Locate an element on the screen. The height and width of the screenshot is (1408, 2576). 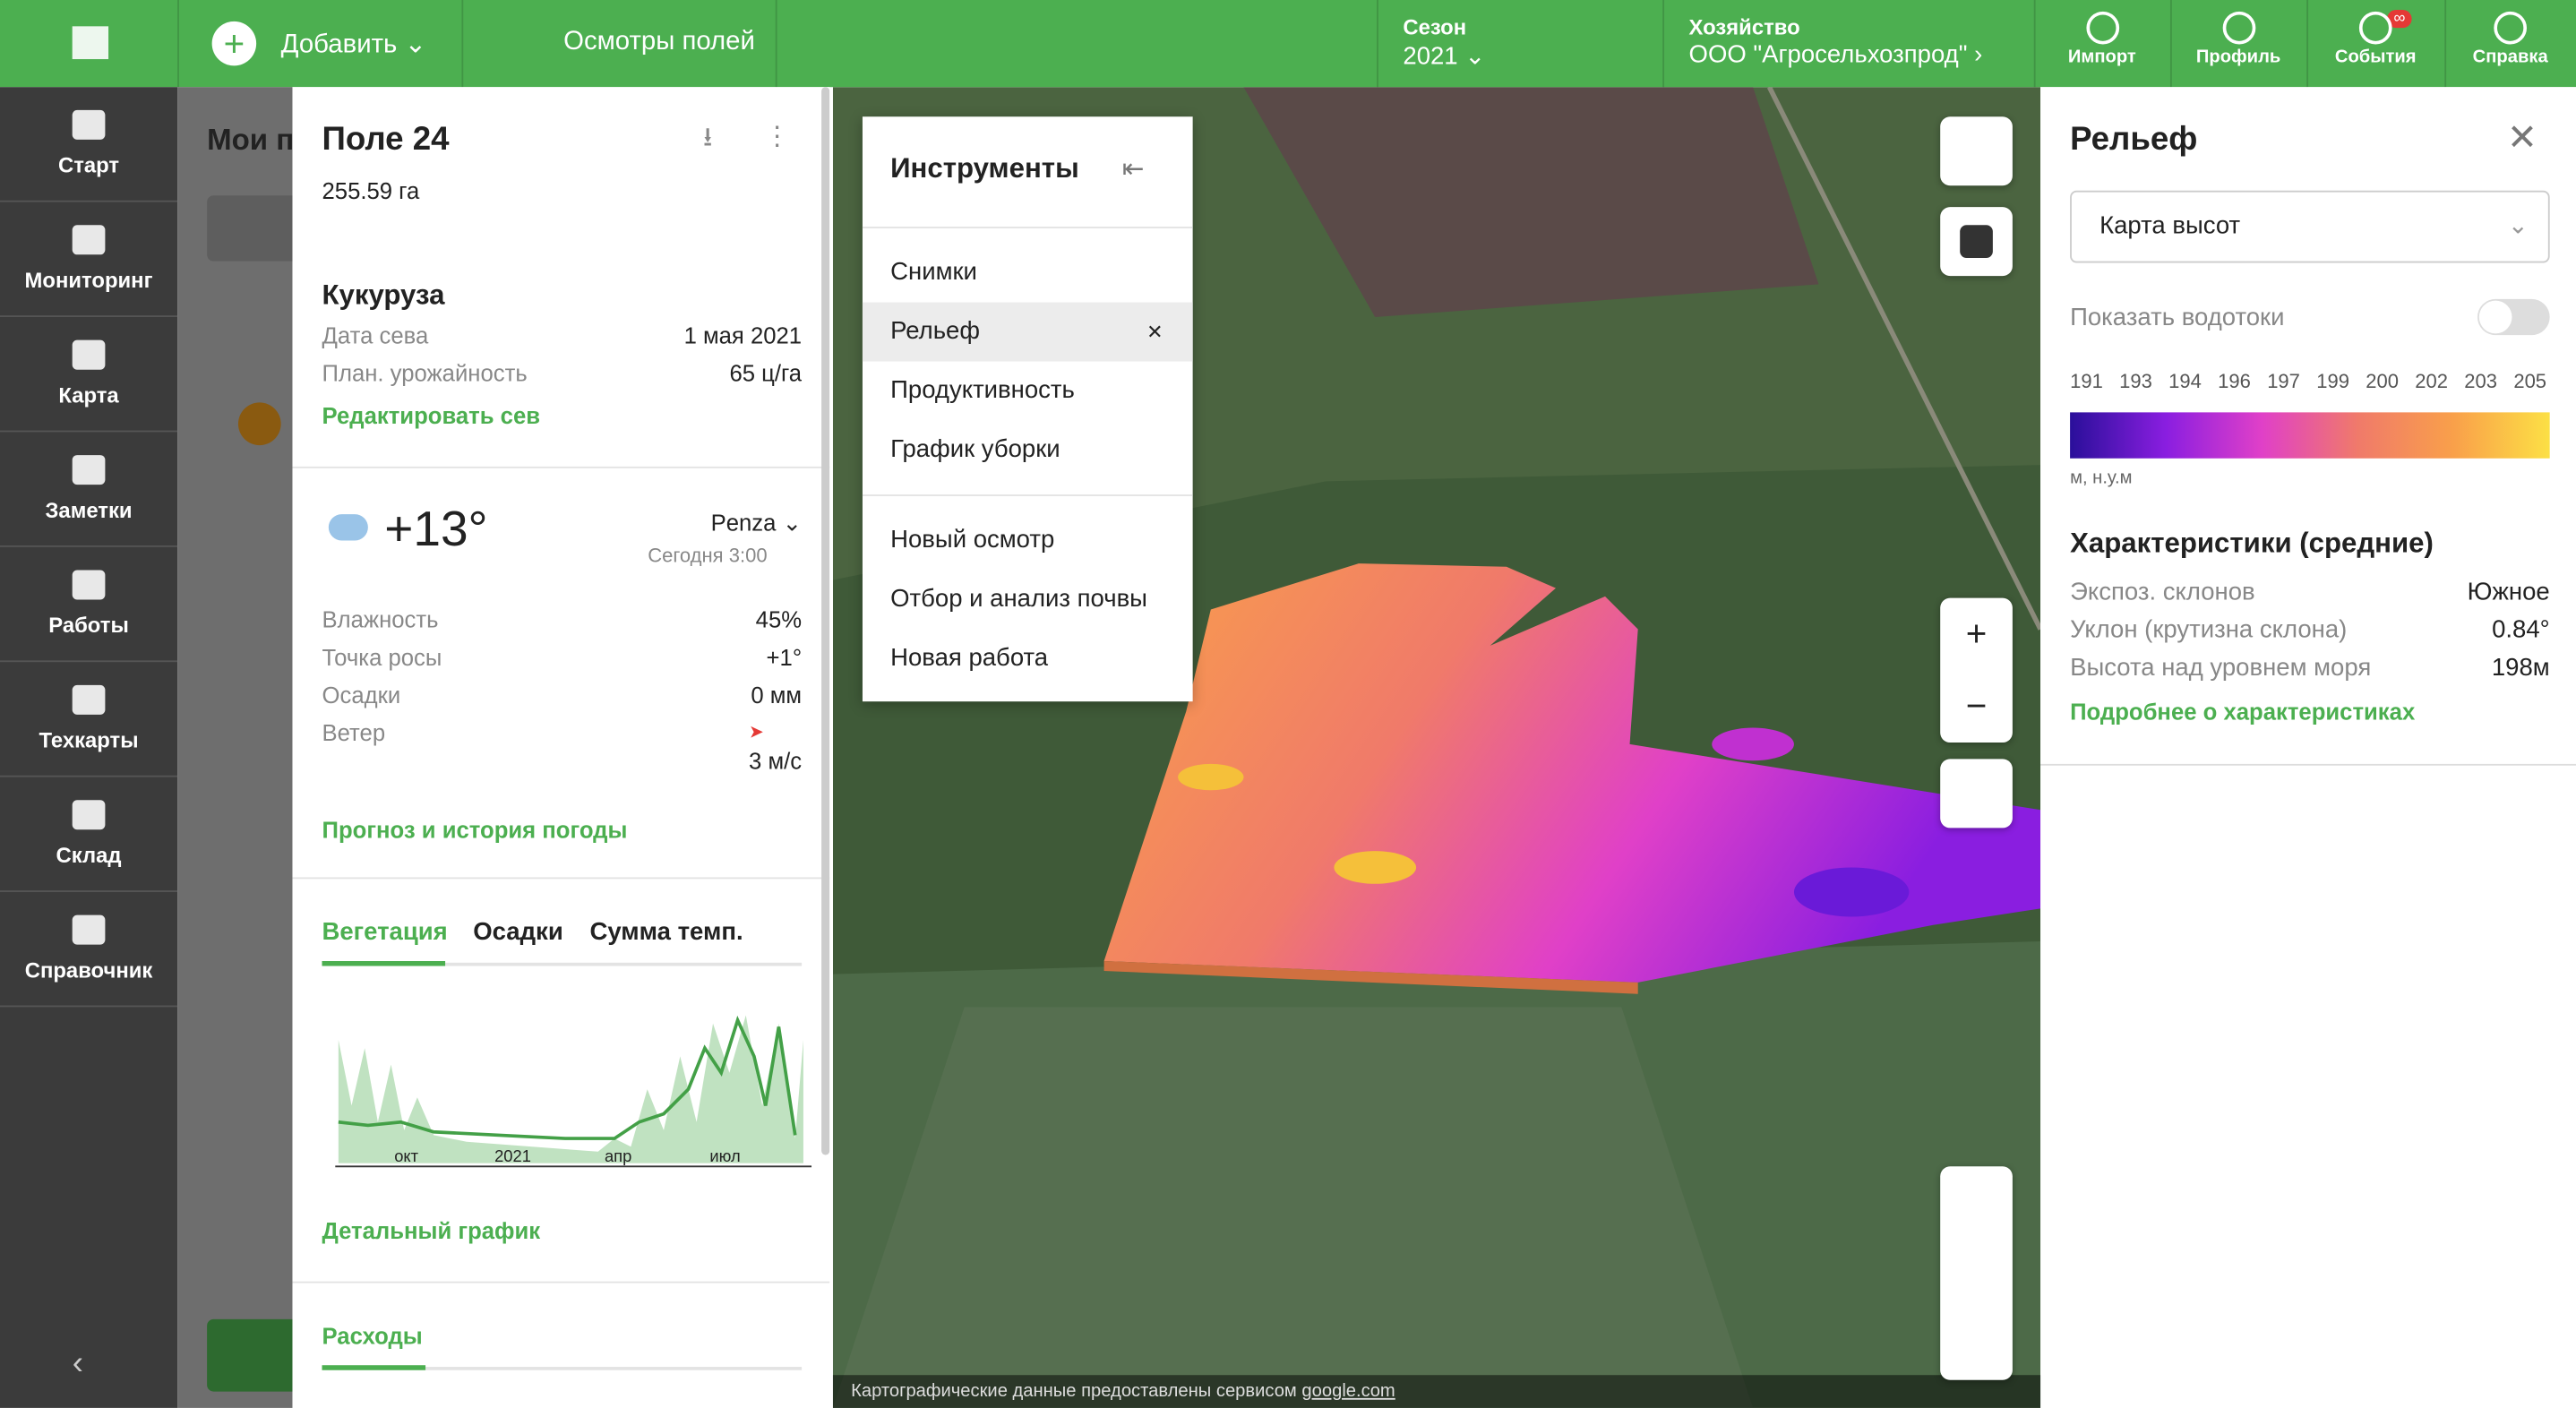
season-select: 2021 ⌄ is located at coordinates (1444, 56).